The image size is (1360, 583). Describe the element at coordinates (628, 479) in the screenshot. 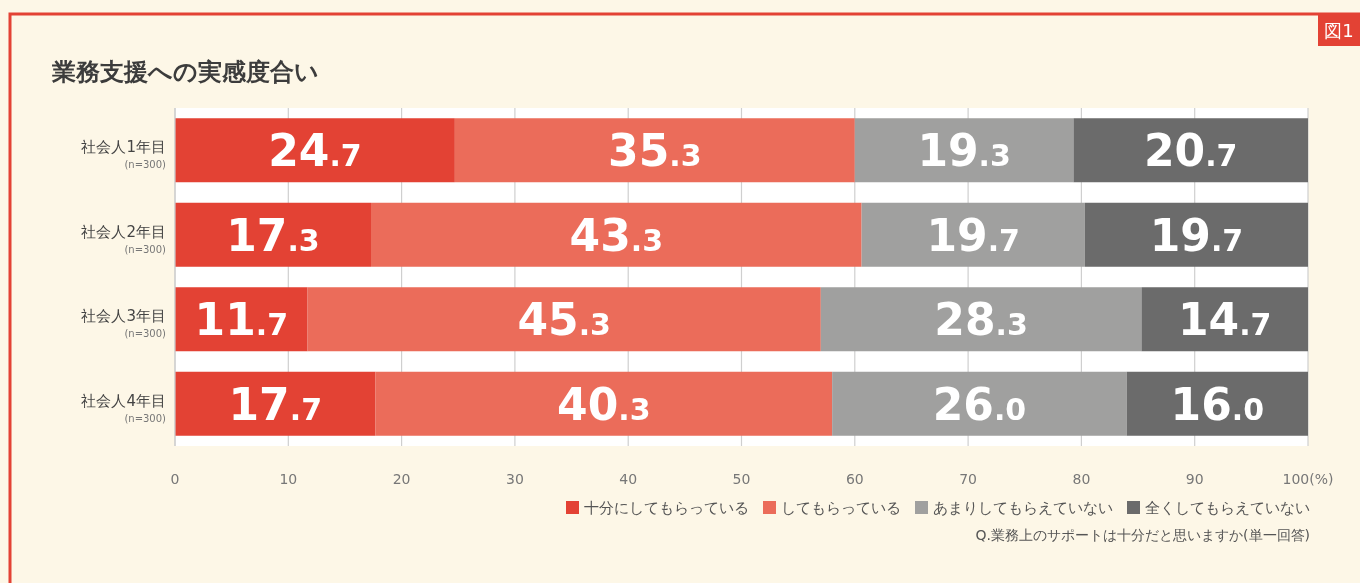

I see `x-tick-label: 40` at that location.